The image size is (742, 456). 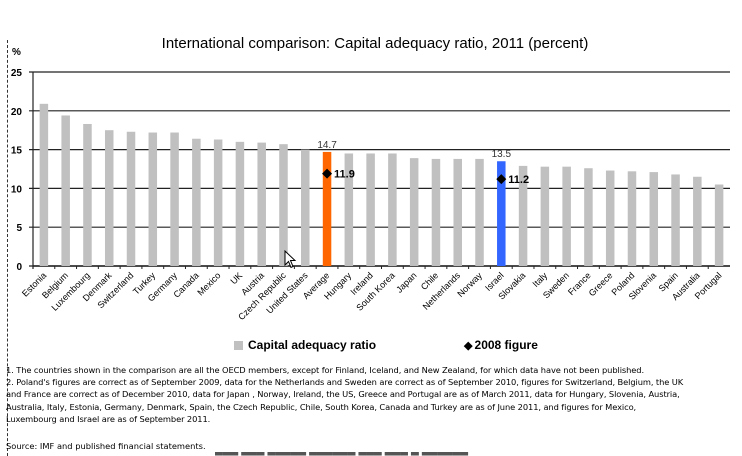 What do you see at coordinates (719, 225) in the screenshot?
I see `bar-portugal` at bounding box center [719, 225].